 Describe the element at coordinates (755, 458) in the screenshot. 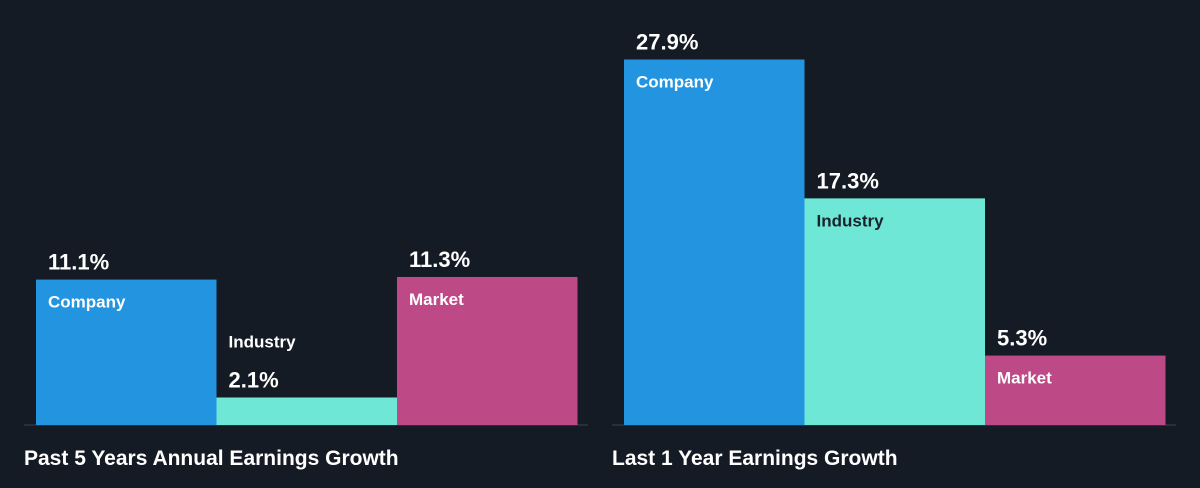

I see `chart-title: Last 1 Year Earnings Growth` at that location.